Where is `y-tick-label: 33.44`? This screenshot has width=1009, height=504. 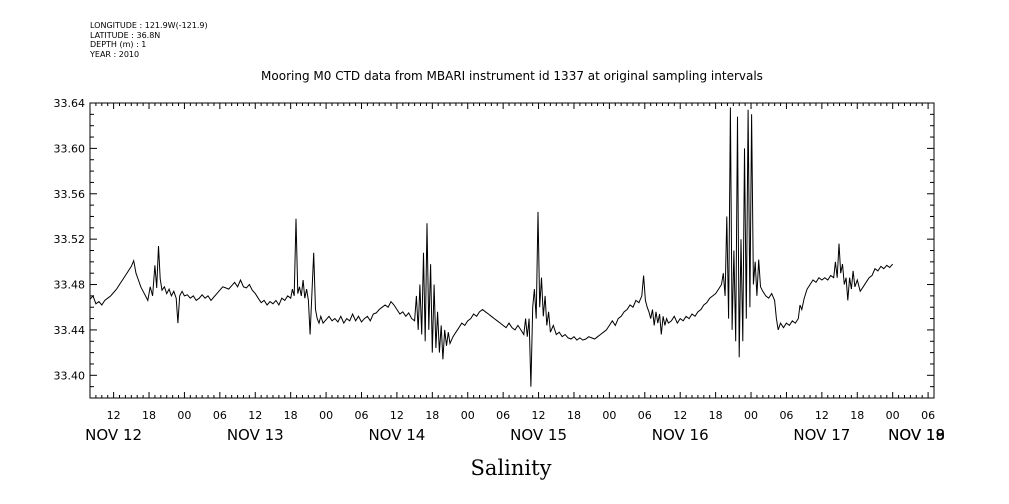 y-tick-label: 33.44 is located at coordinates (70, 330).